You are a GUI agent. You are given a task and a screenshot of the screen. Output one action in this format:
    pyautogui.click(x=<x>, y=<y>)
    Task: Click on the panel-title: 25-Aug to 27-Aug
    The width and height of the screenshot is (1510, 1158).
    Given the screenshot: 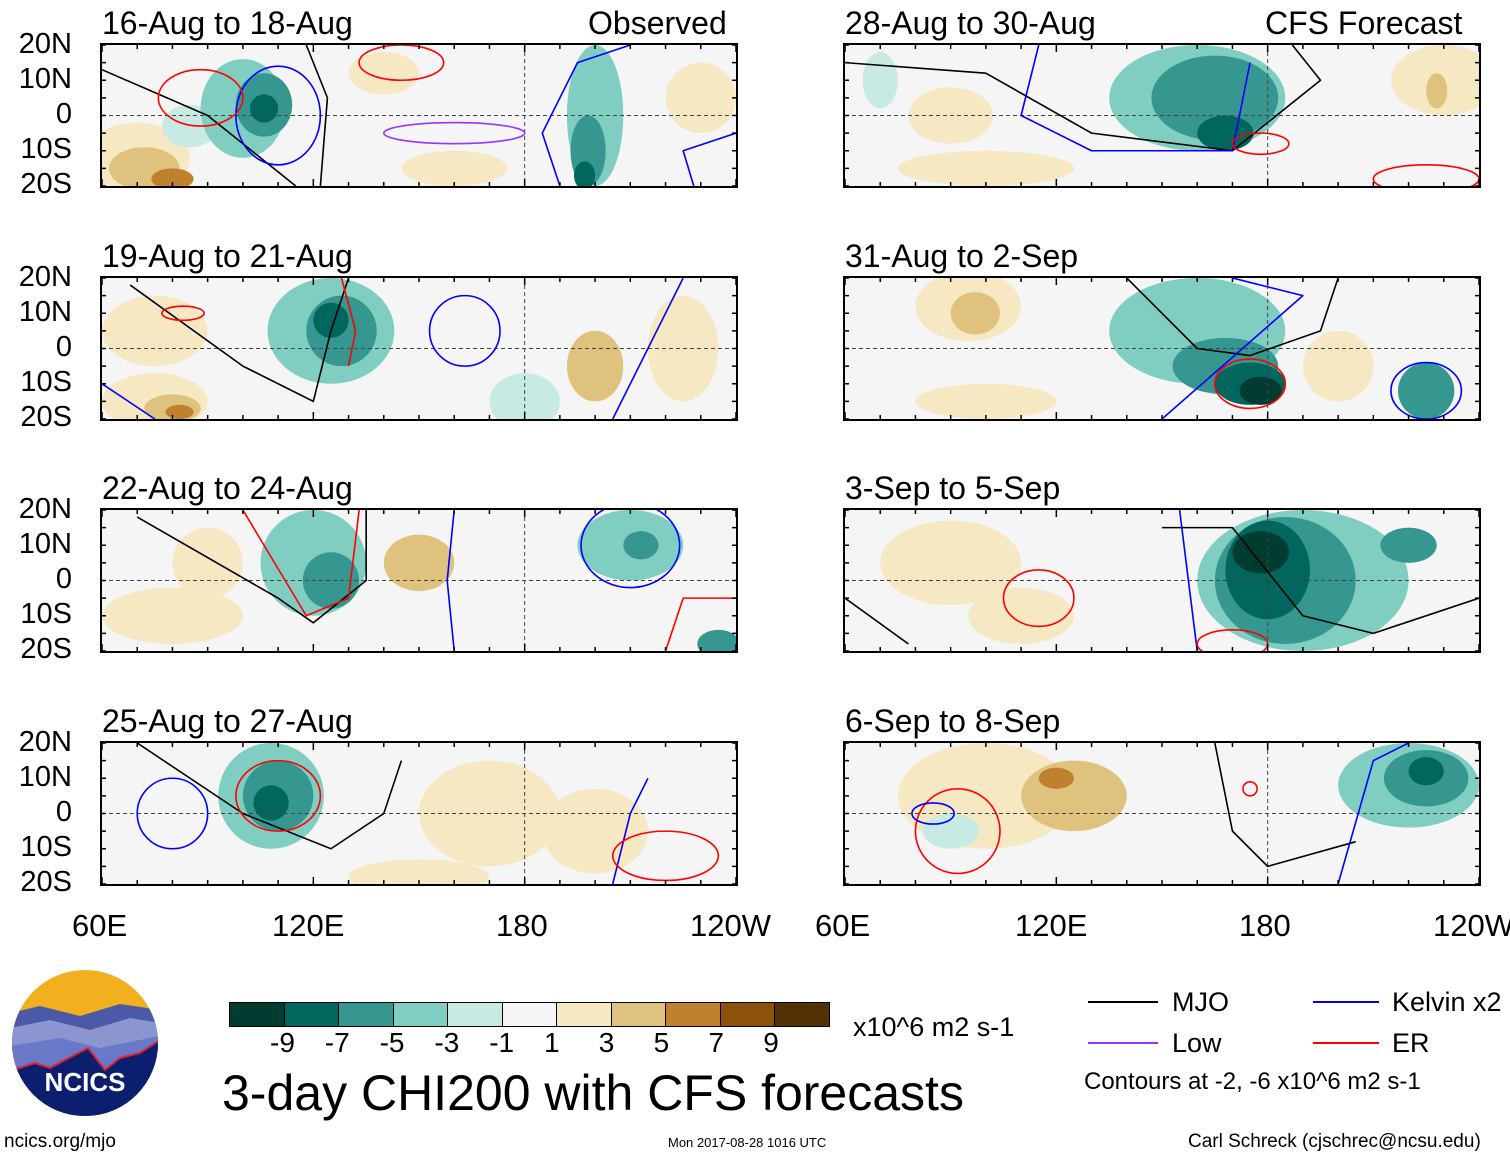 What is the action you would take?
    pyautogui.click(x=227, y=721)
    